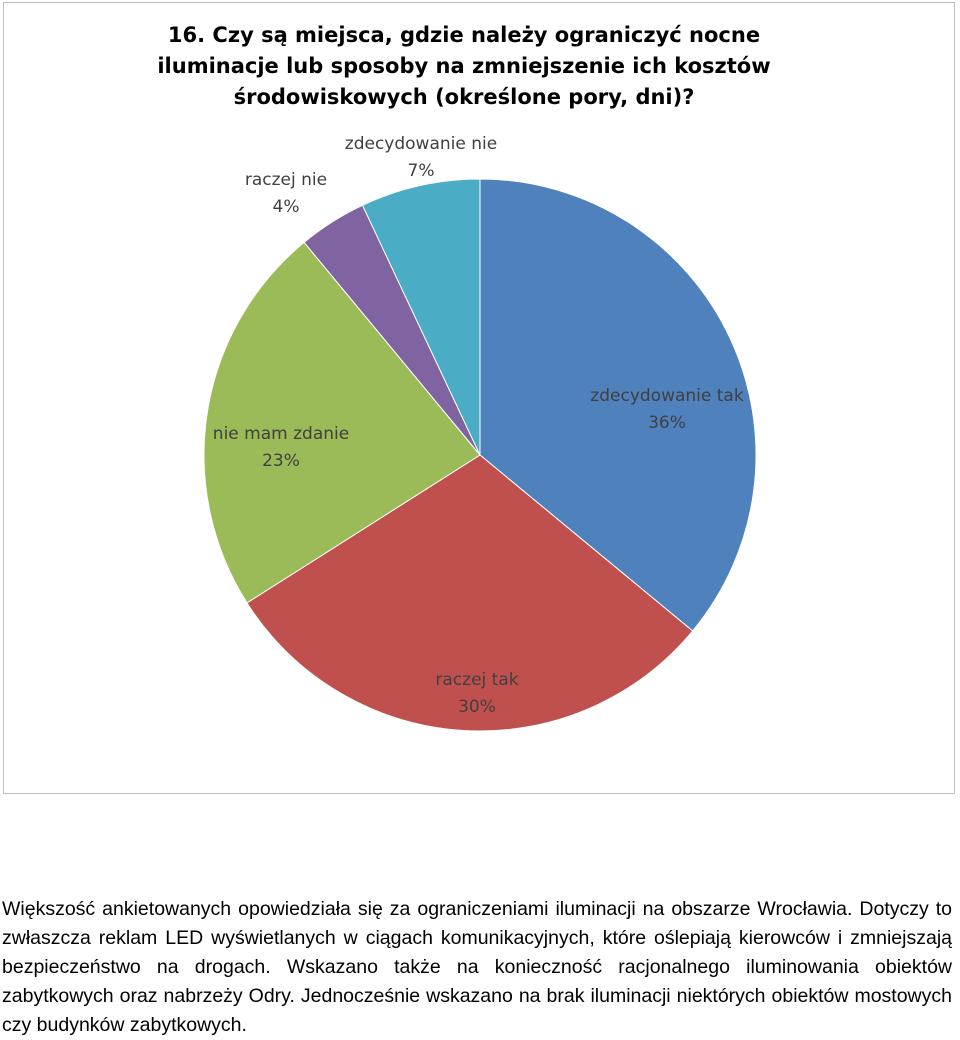 The height and width of the screenshot is (1040, 960). I want to click on slice-label-zdecydowanie-tak: zdecydowanie tak, so click(667, 396).